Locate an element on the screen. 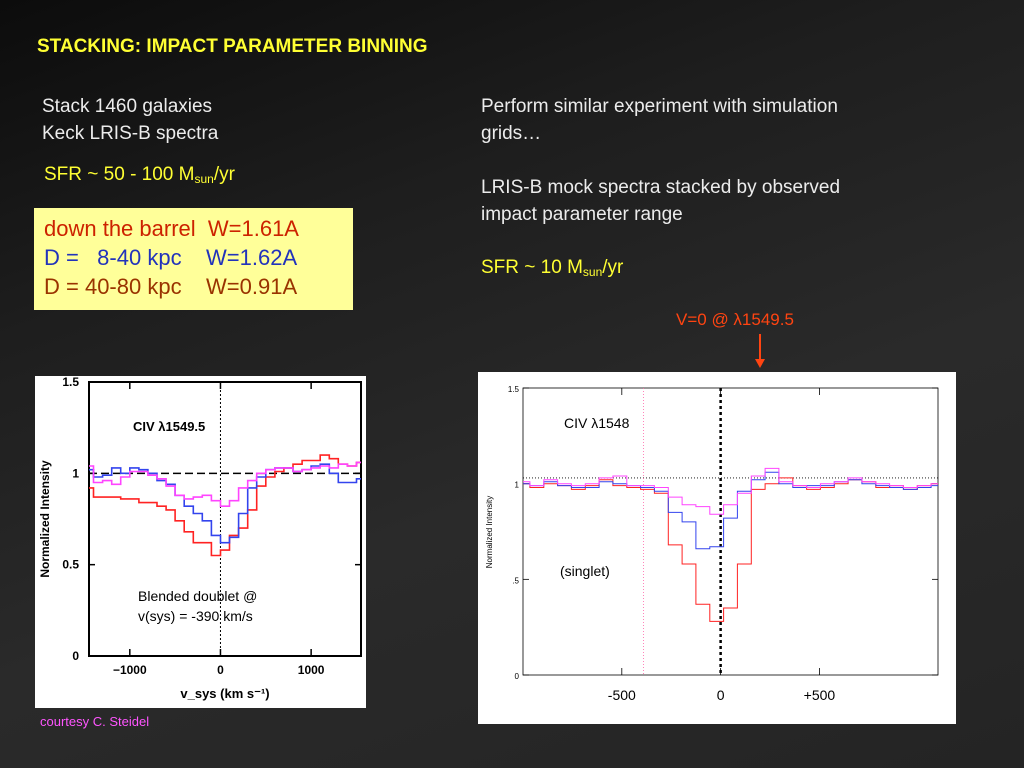 Image resolution: width=1024 pixels, height=768 pixels. x-tick-label: -500 is located at coordinates (622, 695).